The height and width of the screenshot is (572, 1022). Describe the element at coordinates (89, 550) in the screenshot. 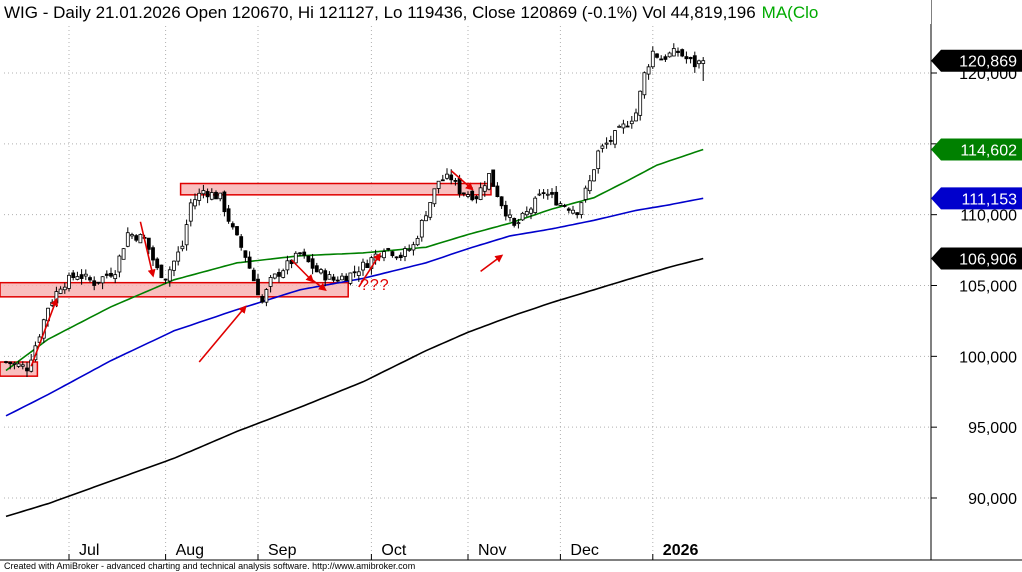

I see `x-tick-label: Jul` at that location.